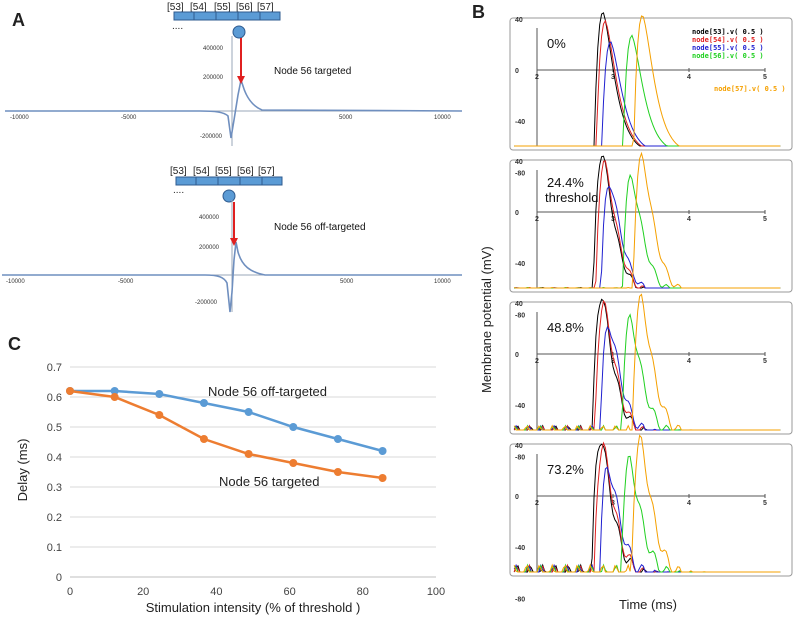 This screenshot has width=800, height=619. Describe the element at coordinates (565, 327) in the screenshot. I see `trace-panel-label: 48.8%` at that location.